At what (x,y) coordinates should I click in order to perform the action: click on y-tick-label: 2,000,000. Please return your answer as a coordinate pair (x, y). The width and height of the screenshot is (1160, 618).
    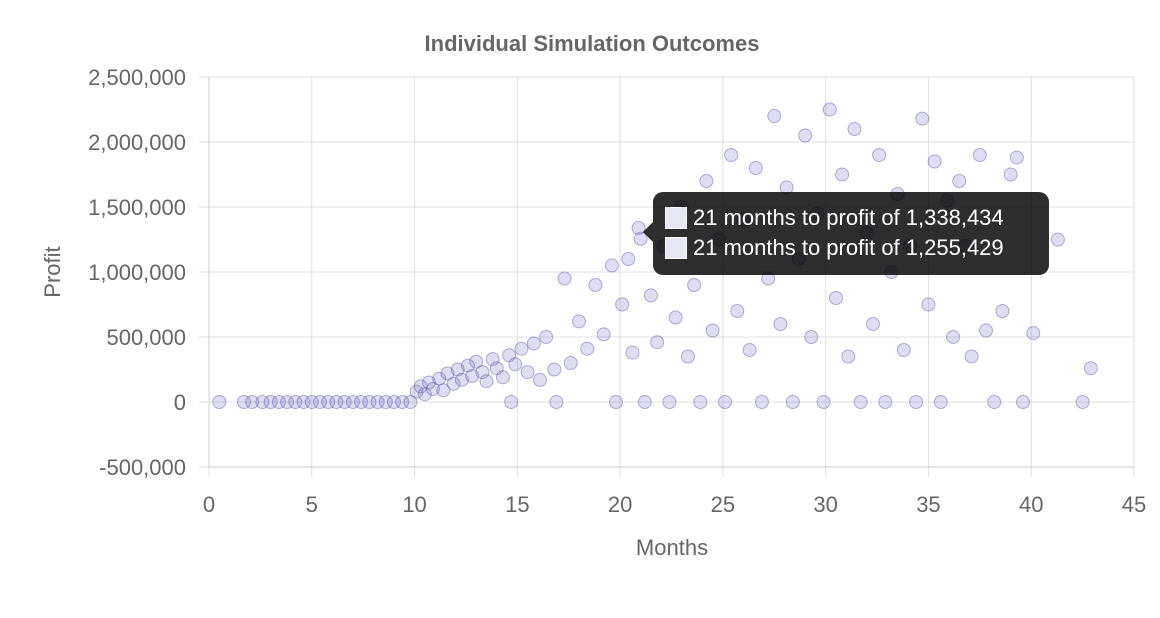
    Looking at the image, I should click on (137, 142).